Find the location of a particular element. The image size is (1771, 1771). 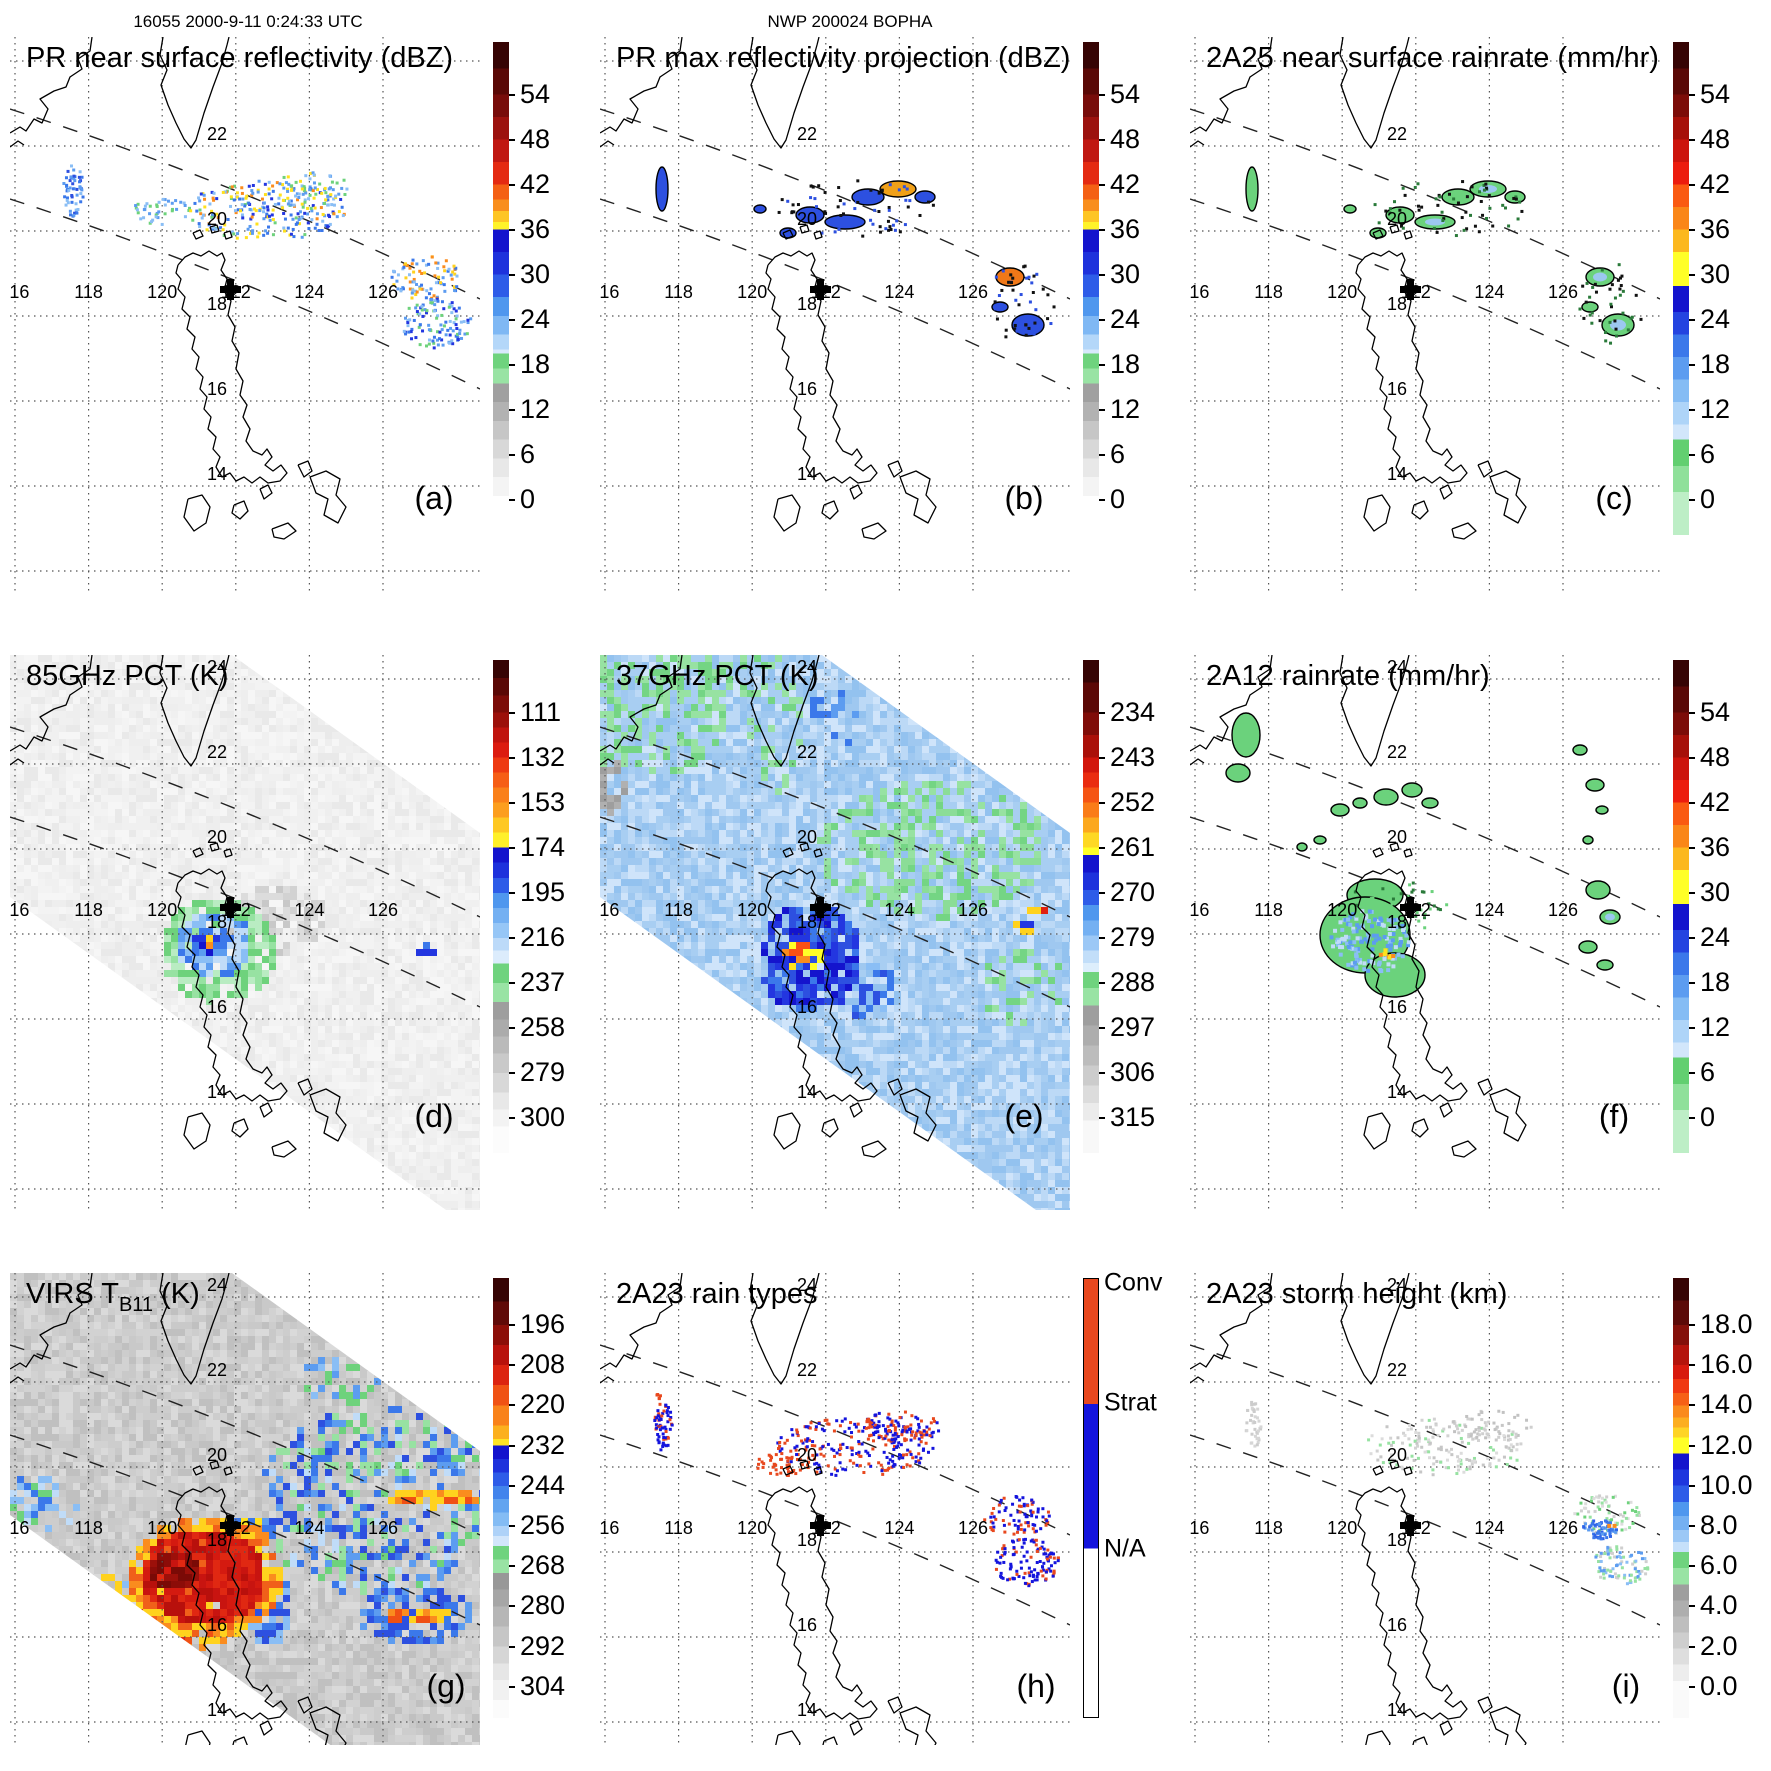

rain-feature-blobs is located at coordinates (1440, 251).